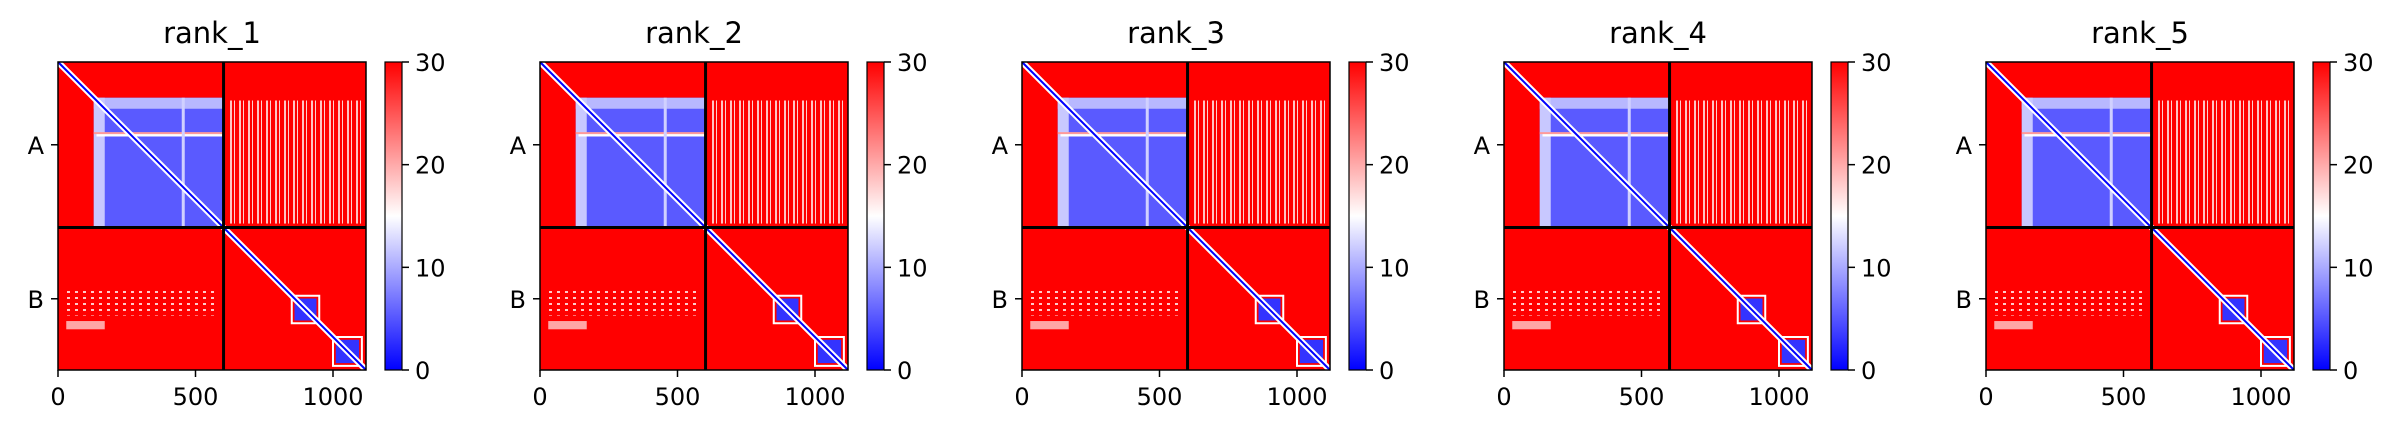 This screenshot has height=438, width=2401. What do you see at coordinates (212, 33) in the screenshot?
I see `panel-title: rank_1` at bounding box center [212, 33].